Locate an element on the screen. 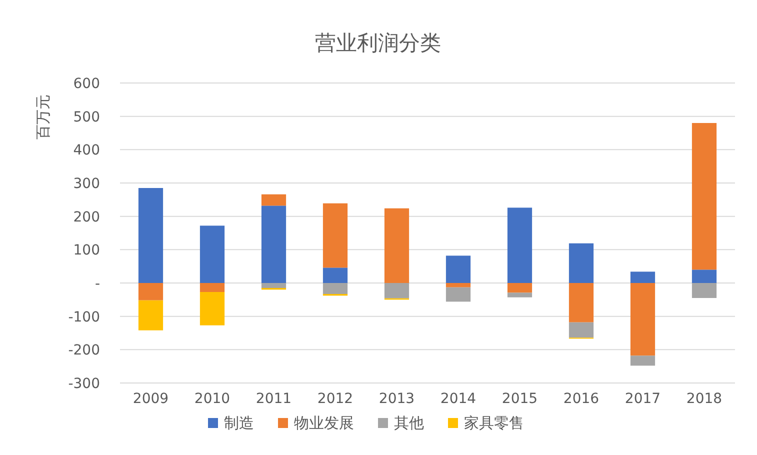 The height and width of the screenshot is (455, 757). y-tick-label: 200 is located at coordinates (86, 217).